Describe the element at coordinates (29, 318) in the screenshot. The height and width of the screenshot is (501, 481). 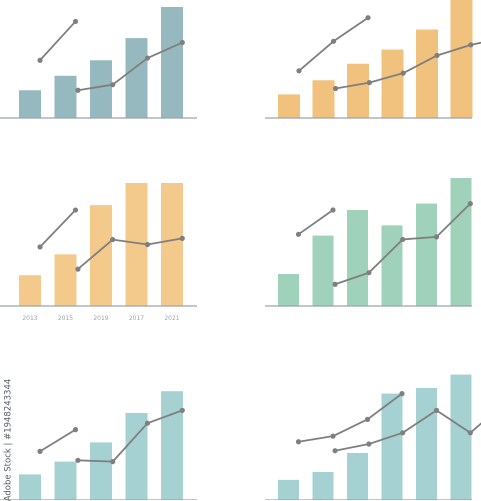
I see `tick-label: 2013` at that location.